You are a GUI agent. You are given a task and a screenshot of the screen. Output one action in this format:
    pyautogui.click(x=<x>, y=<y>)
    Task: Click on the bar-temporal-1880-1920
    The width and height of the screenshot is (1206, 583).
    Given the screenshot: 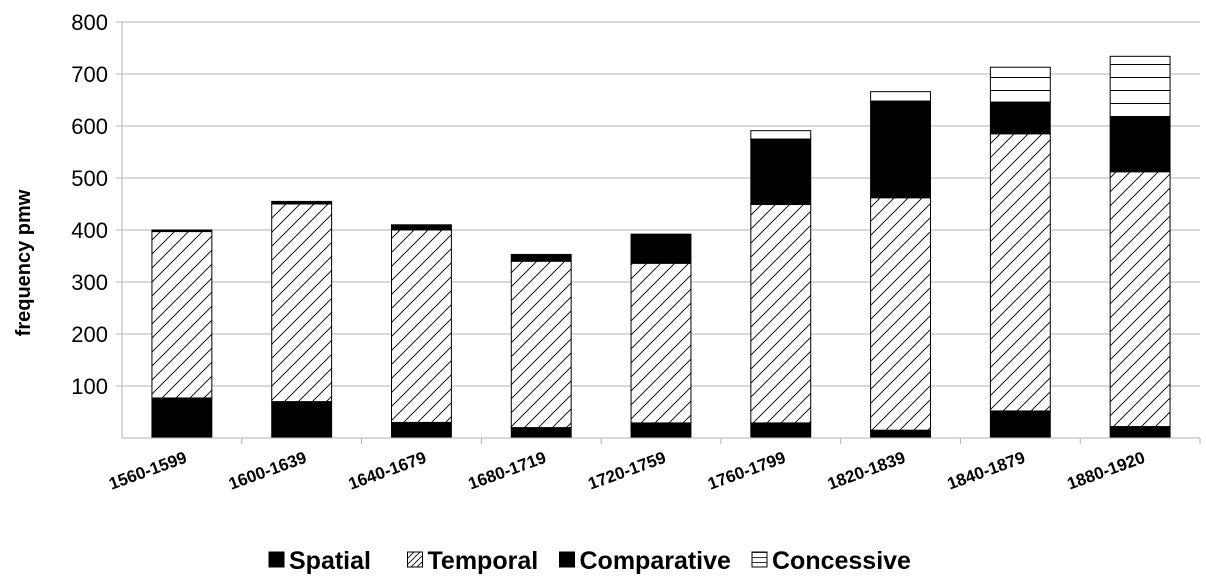 What is the action you would take?
    pyautogui.click(x=1140, y=299)
    